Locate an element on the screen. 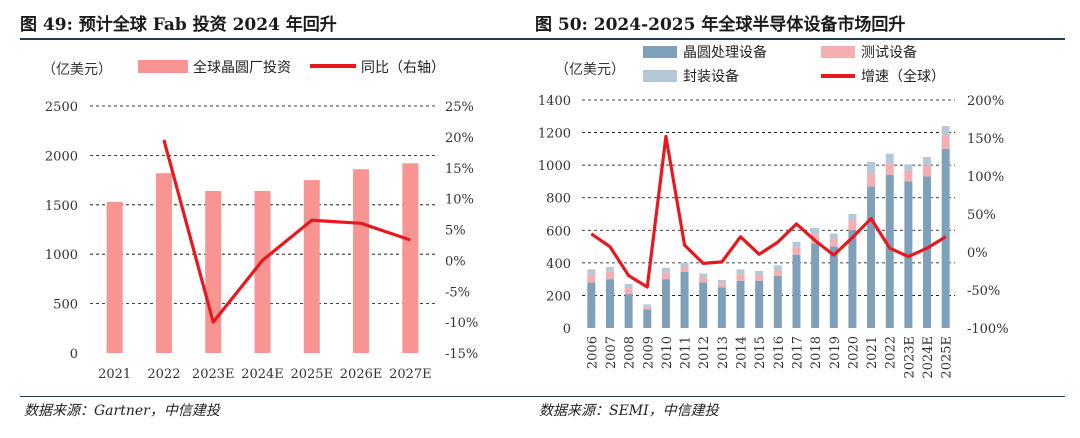 The width and height of the screenshot is (1080, 438). right-x-tick-label: 2008 is located at coordinates (630, 352).